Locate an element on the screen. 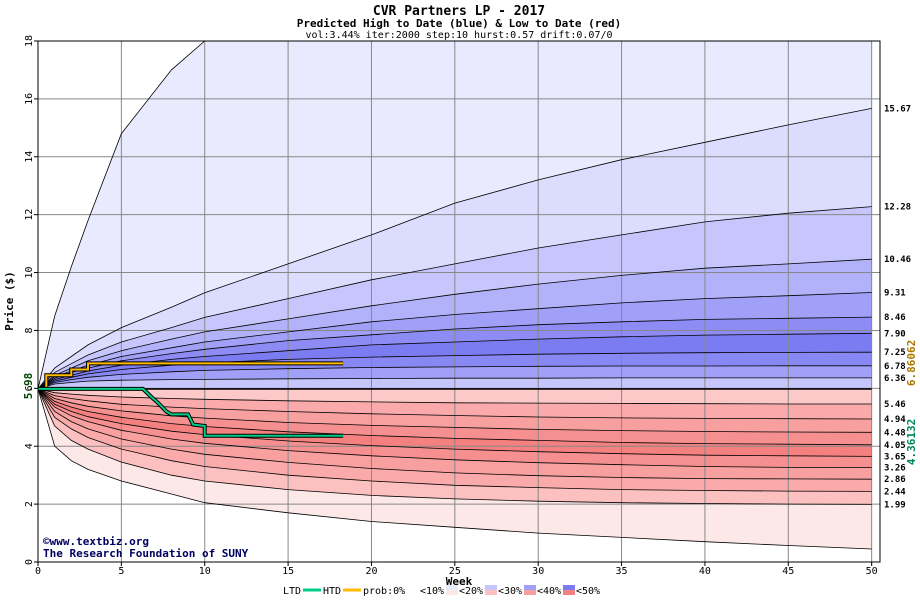 This screenshot has width=920, height=600. x-tick-label-35: 35 is located at coordinates (622, 571).